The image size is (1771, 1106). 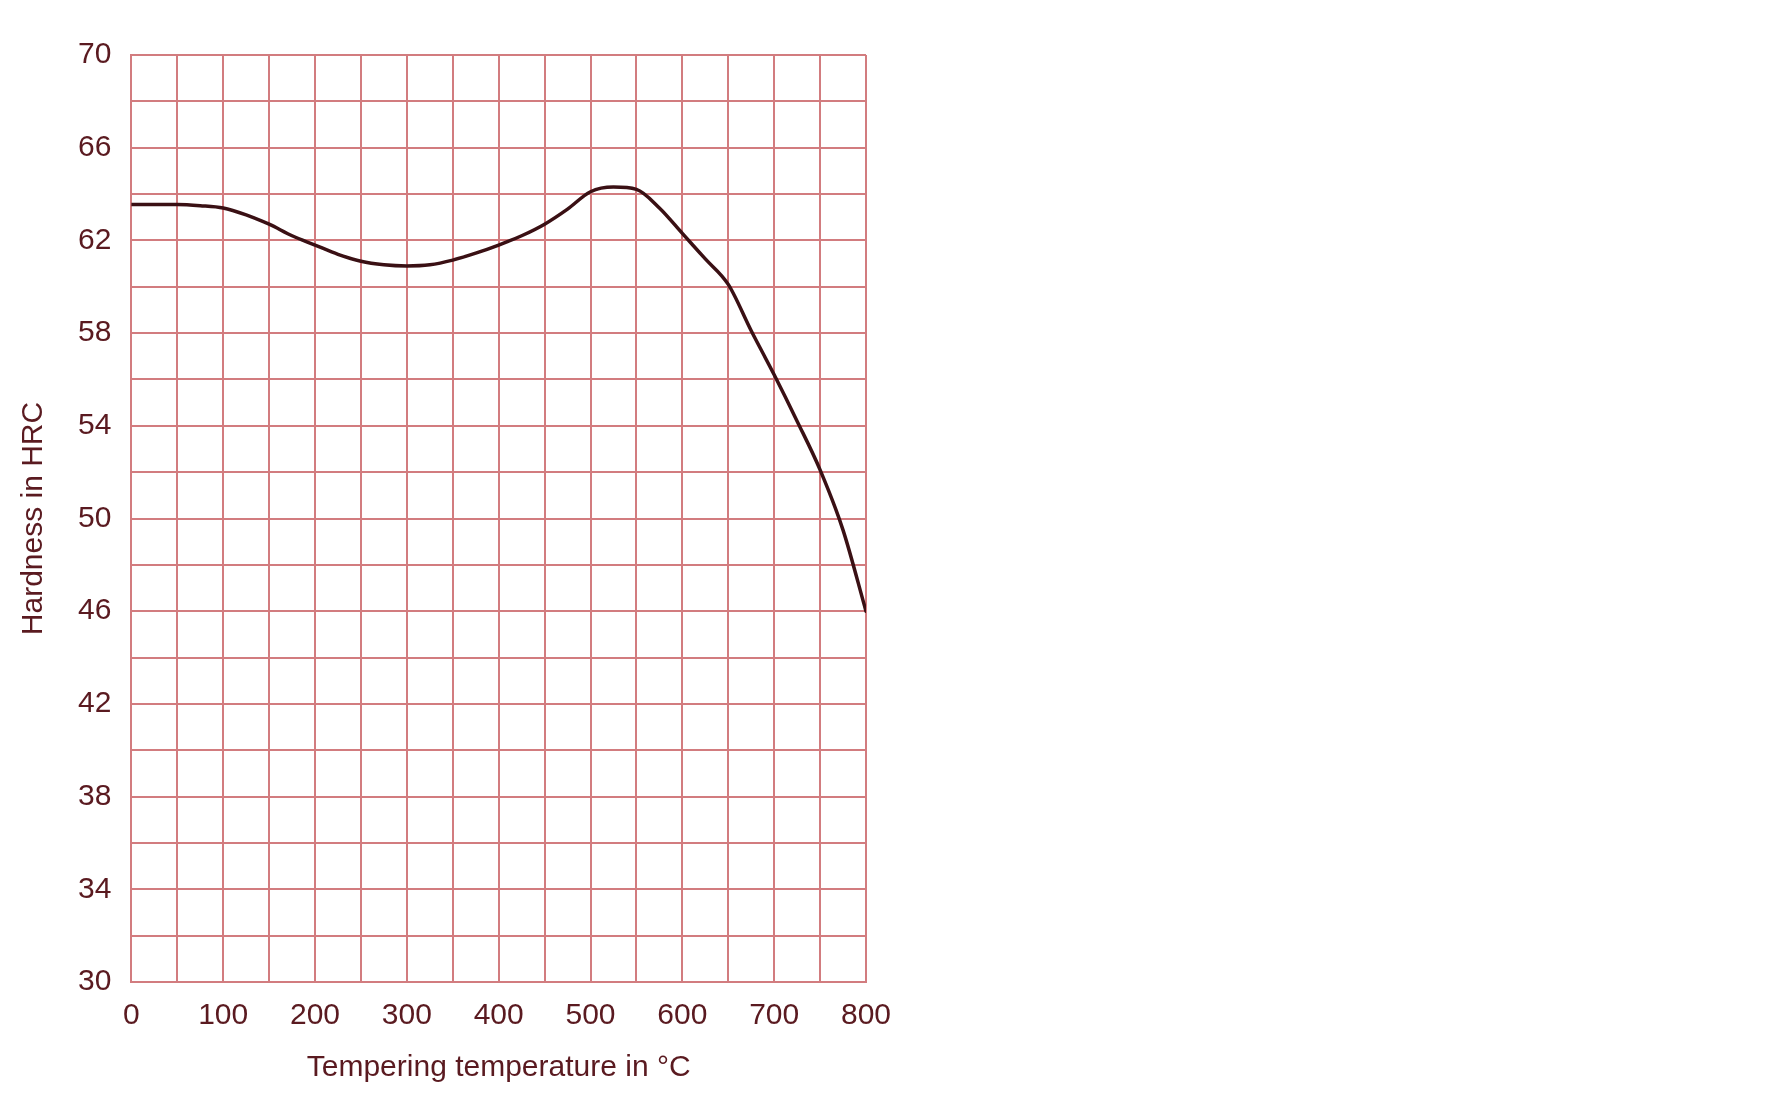 What do you see at coordinates (223, 1014) in the screenshot?
I see `x-tick-label: 100` at bounding box center [223, 1014].